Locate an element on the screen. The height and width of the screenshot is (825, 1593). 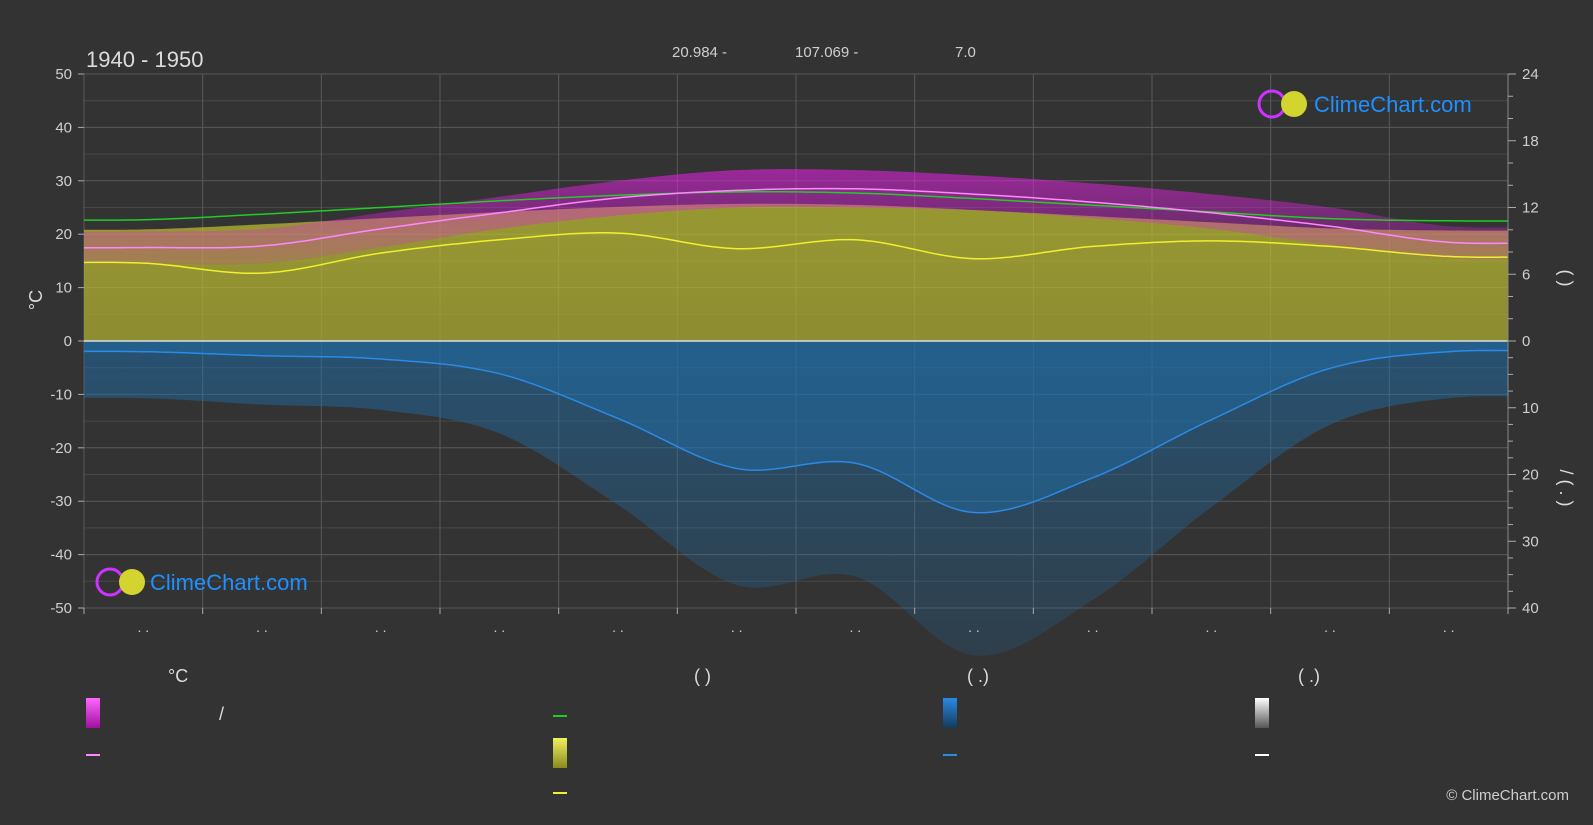
left-axis-tick-label: 50 is located at coordinates (63, 74).